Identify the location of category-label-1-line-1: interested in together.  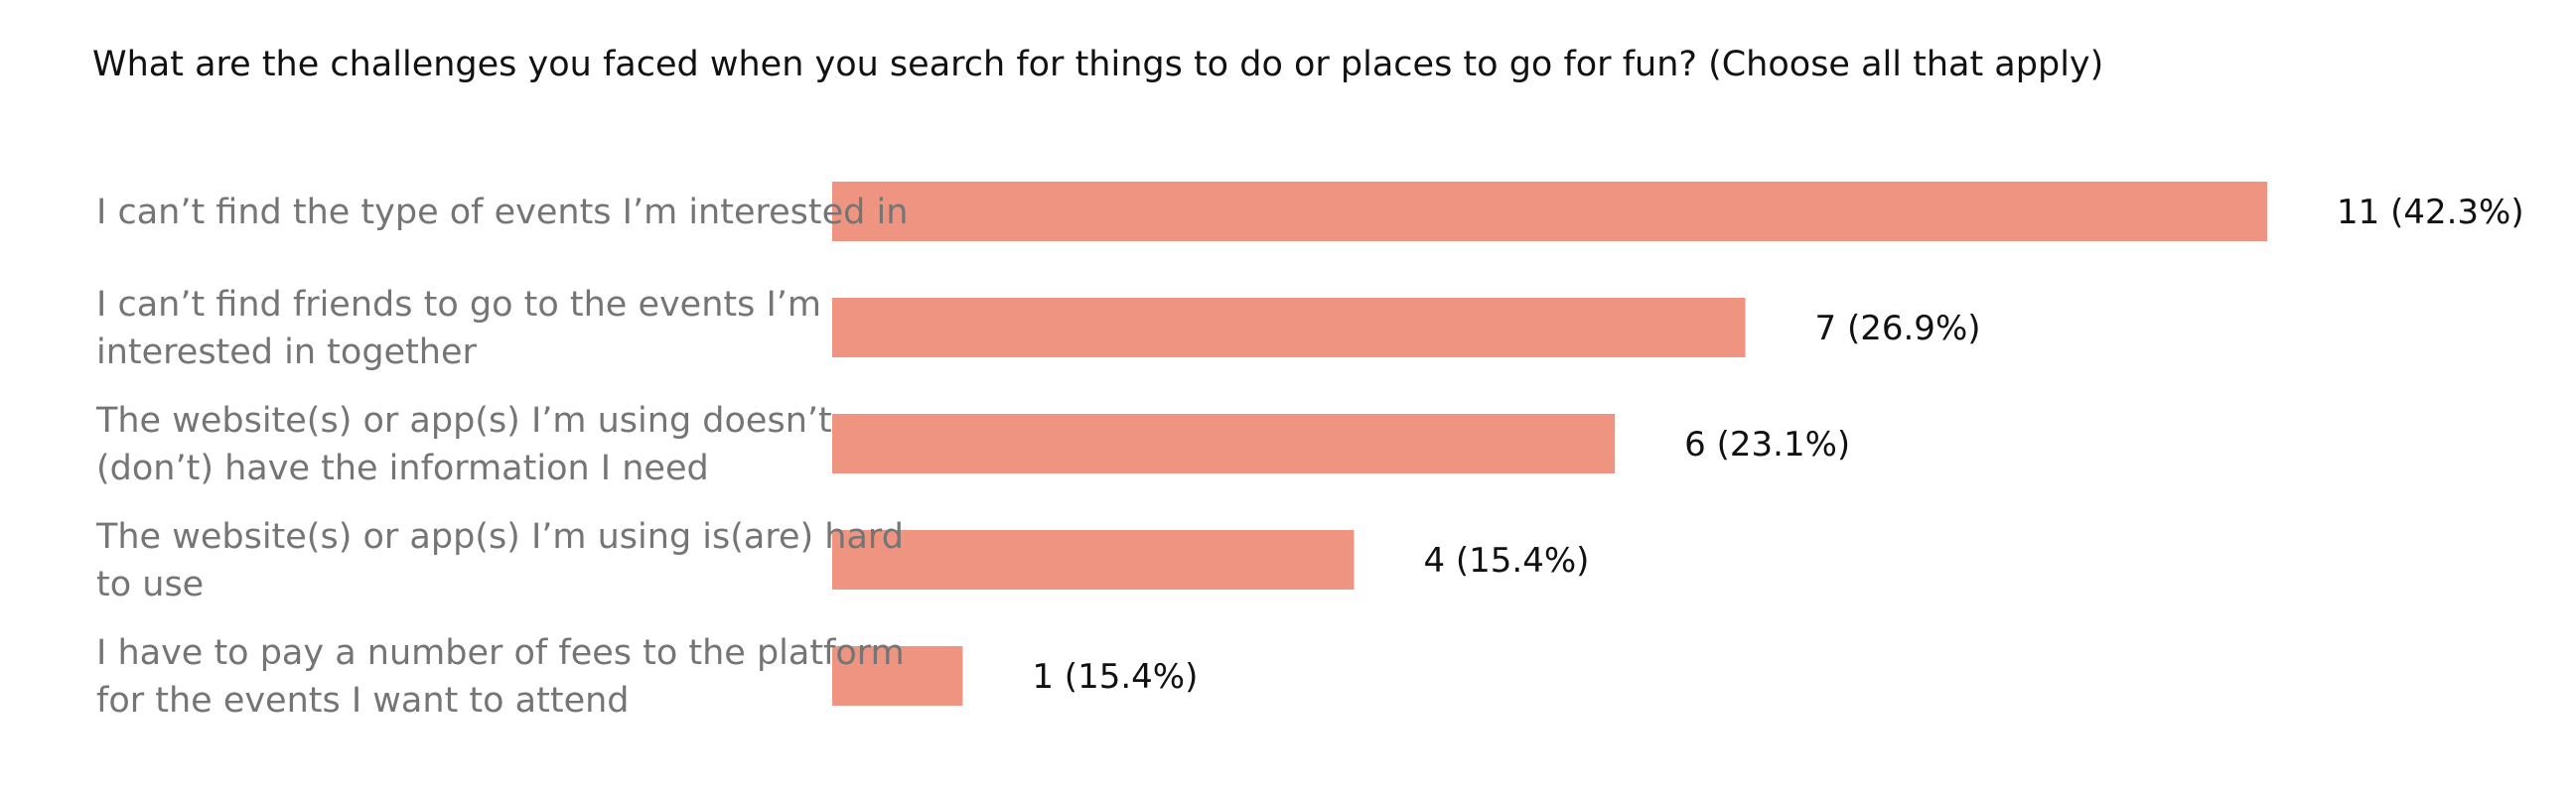
(287, 352).